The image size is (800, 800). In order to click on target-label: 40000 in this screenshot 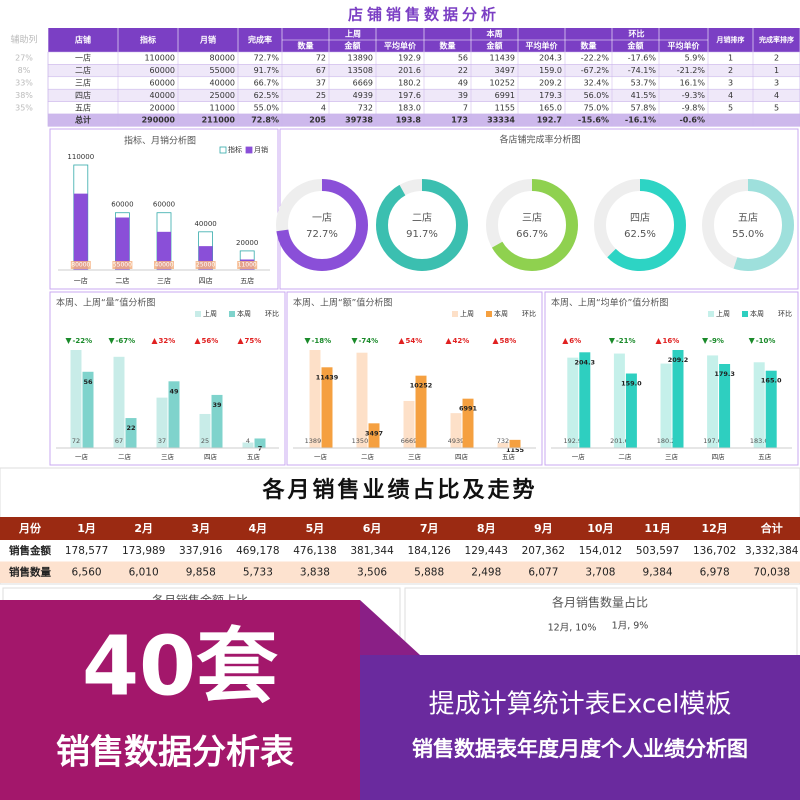, I will do `click(205, 224)`.